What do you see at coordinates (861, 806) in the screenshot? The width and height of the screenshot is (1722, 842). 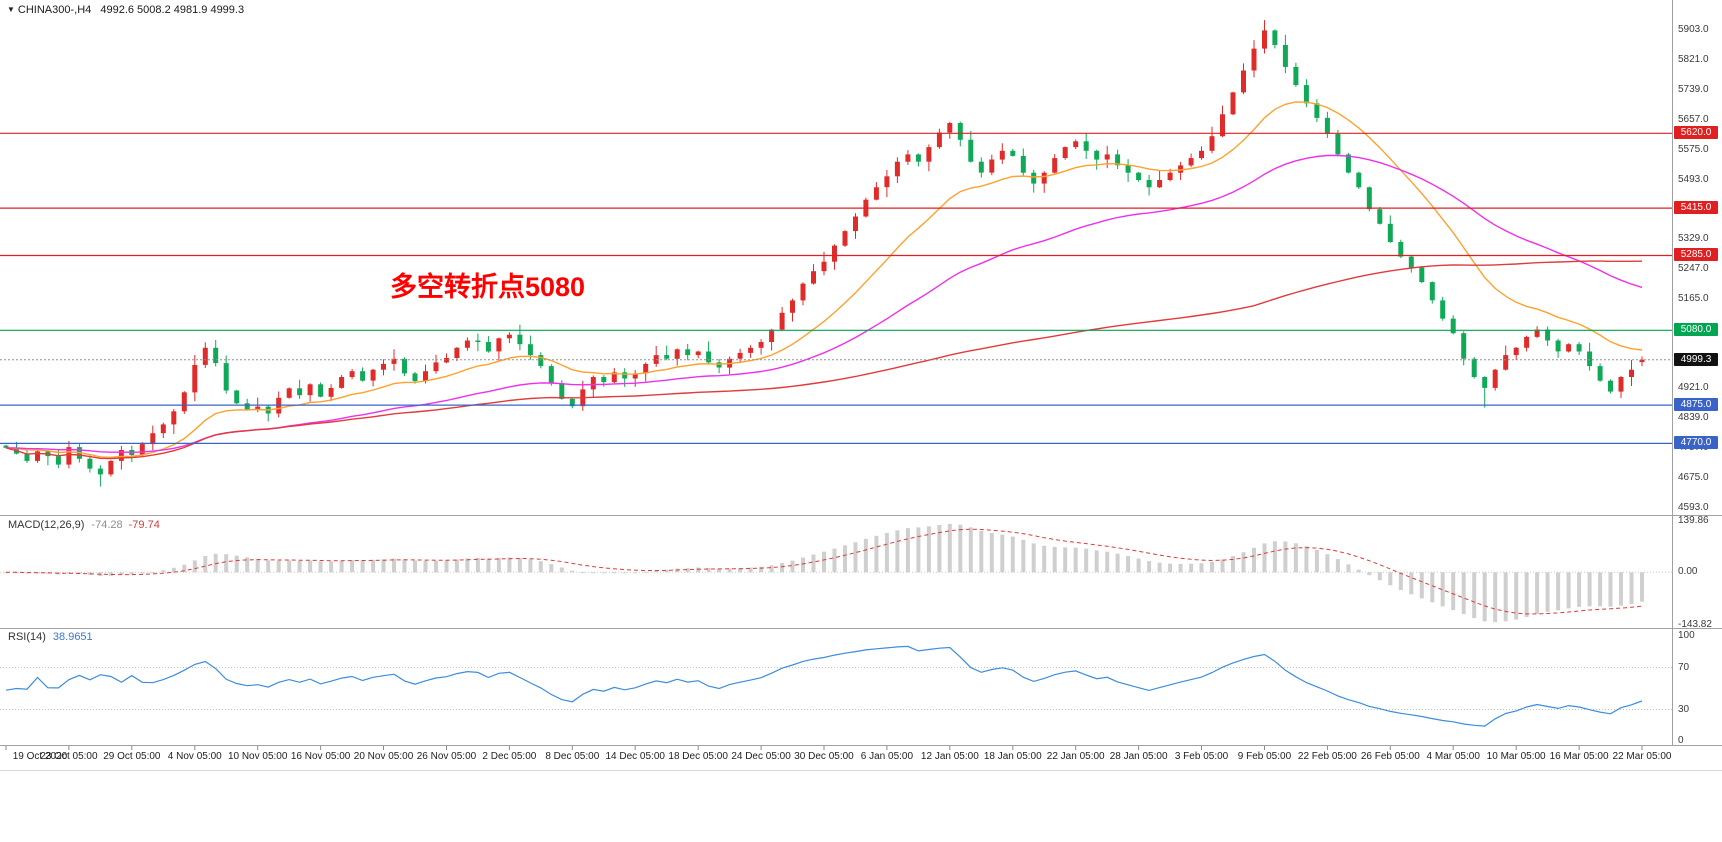 I see `horizontal-scrollbar-area` at bounding box center [861, 806].